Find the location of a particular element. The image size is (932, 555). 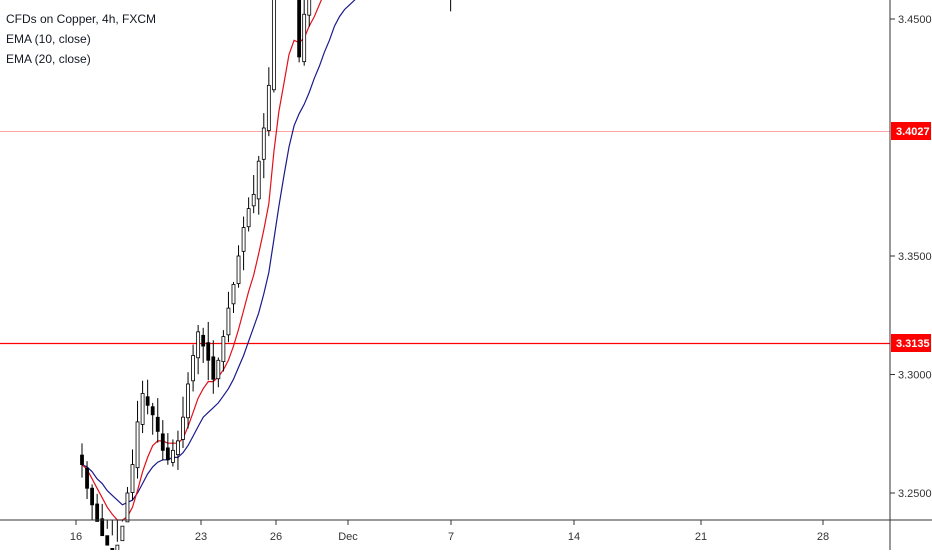

level-label-2: 3.4027 is located at coordinates (911, 131).